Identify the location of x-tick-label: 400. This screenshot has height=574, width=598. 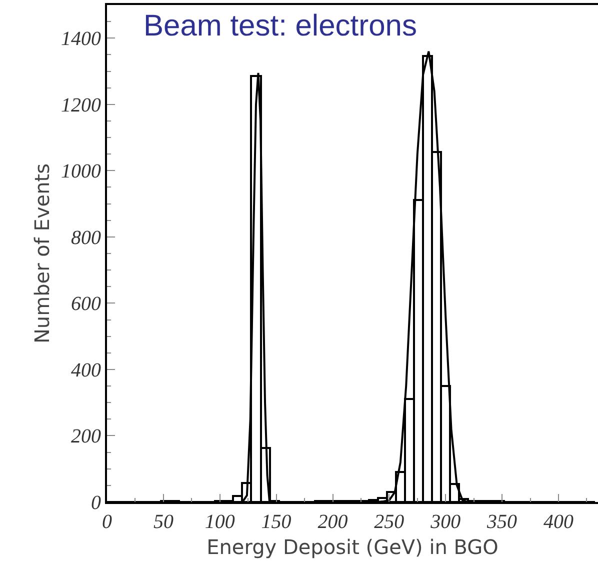
(558, 522).